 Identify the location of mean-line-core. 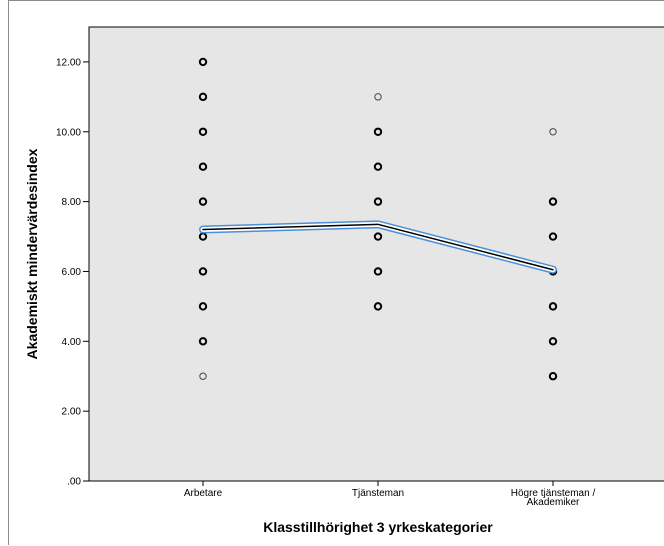
(378, 247).